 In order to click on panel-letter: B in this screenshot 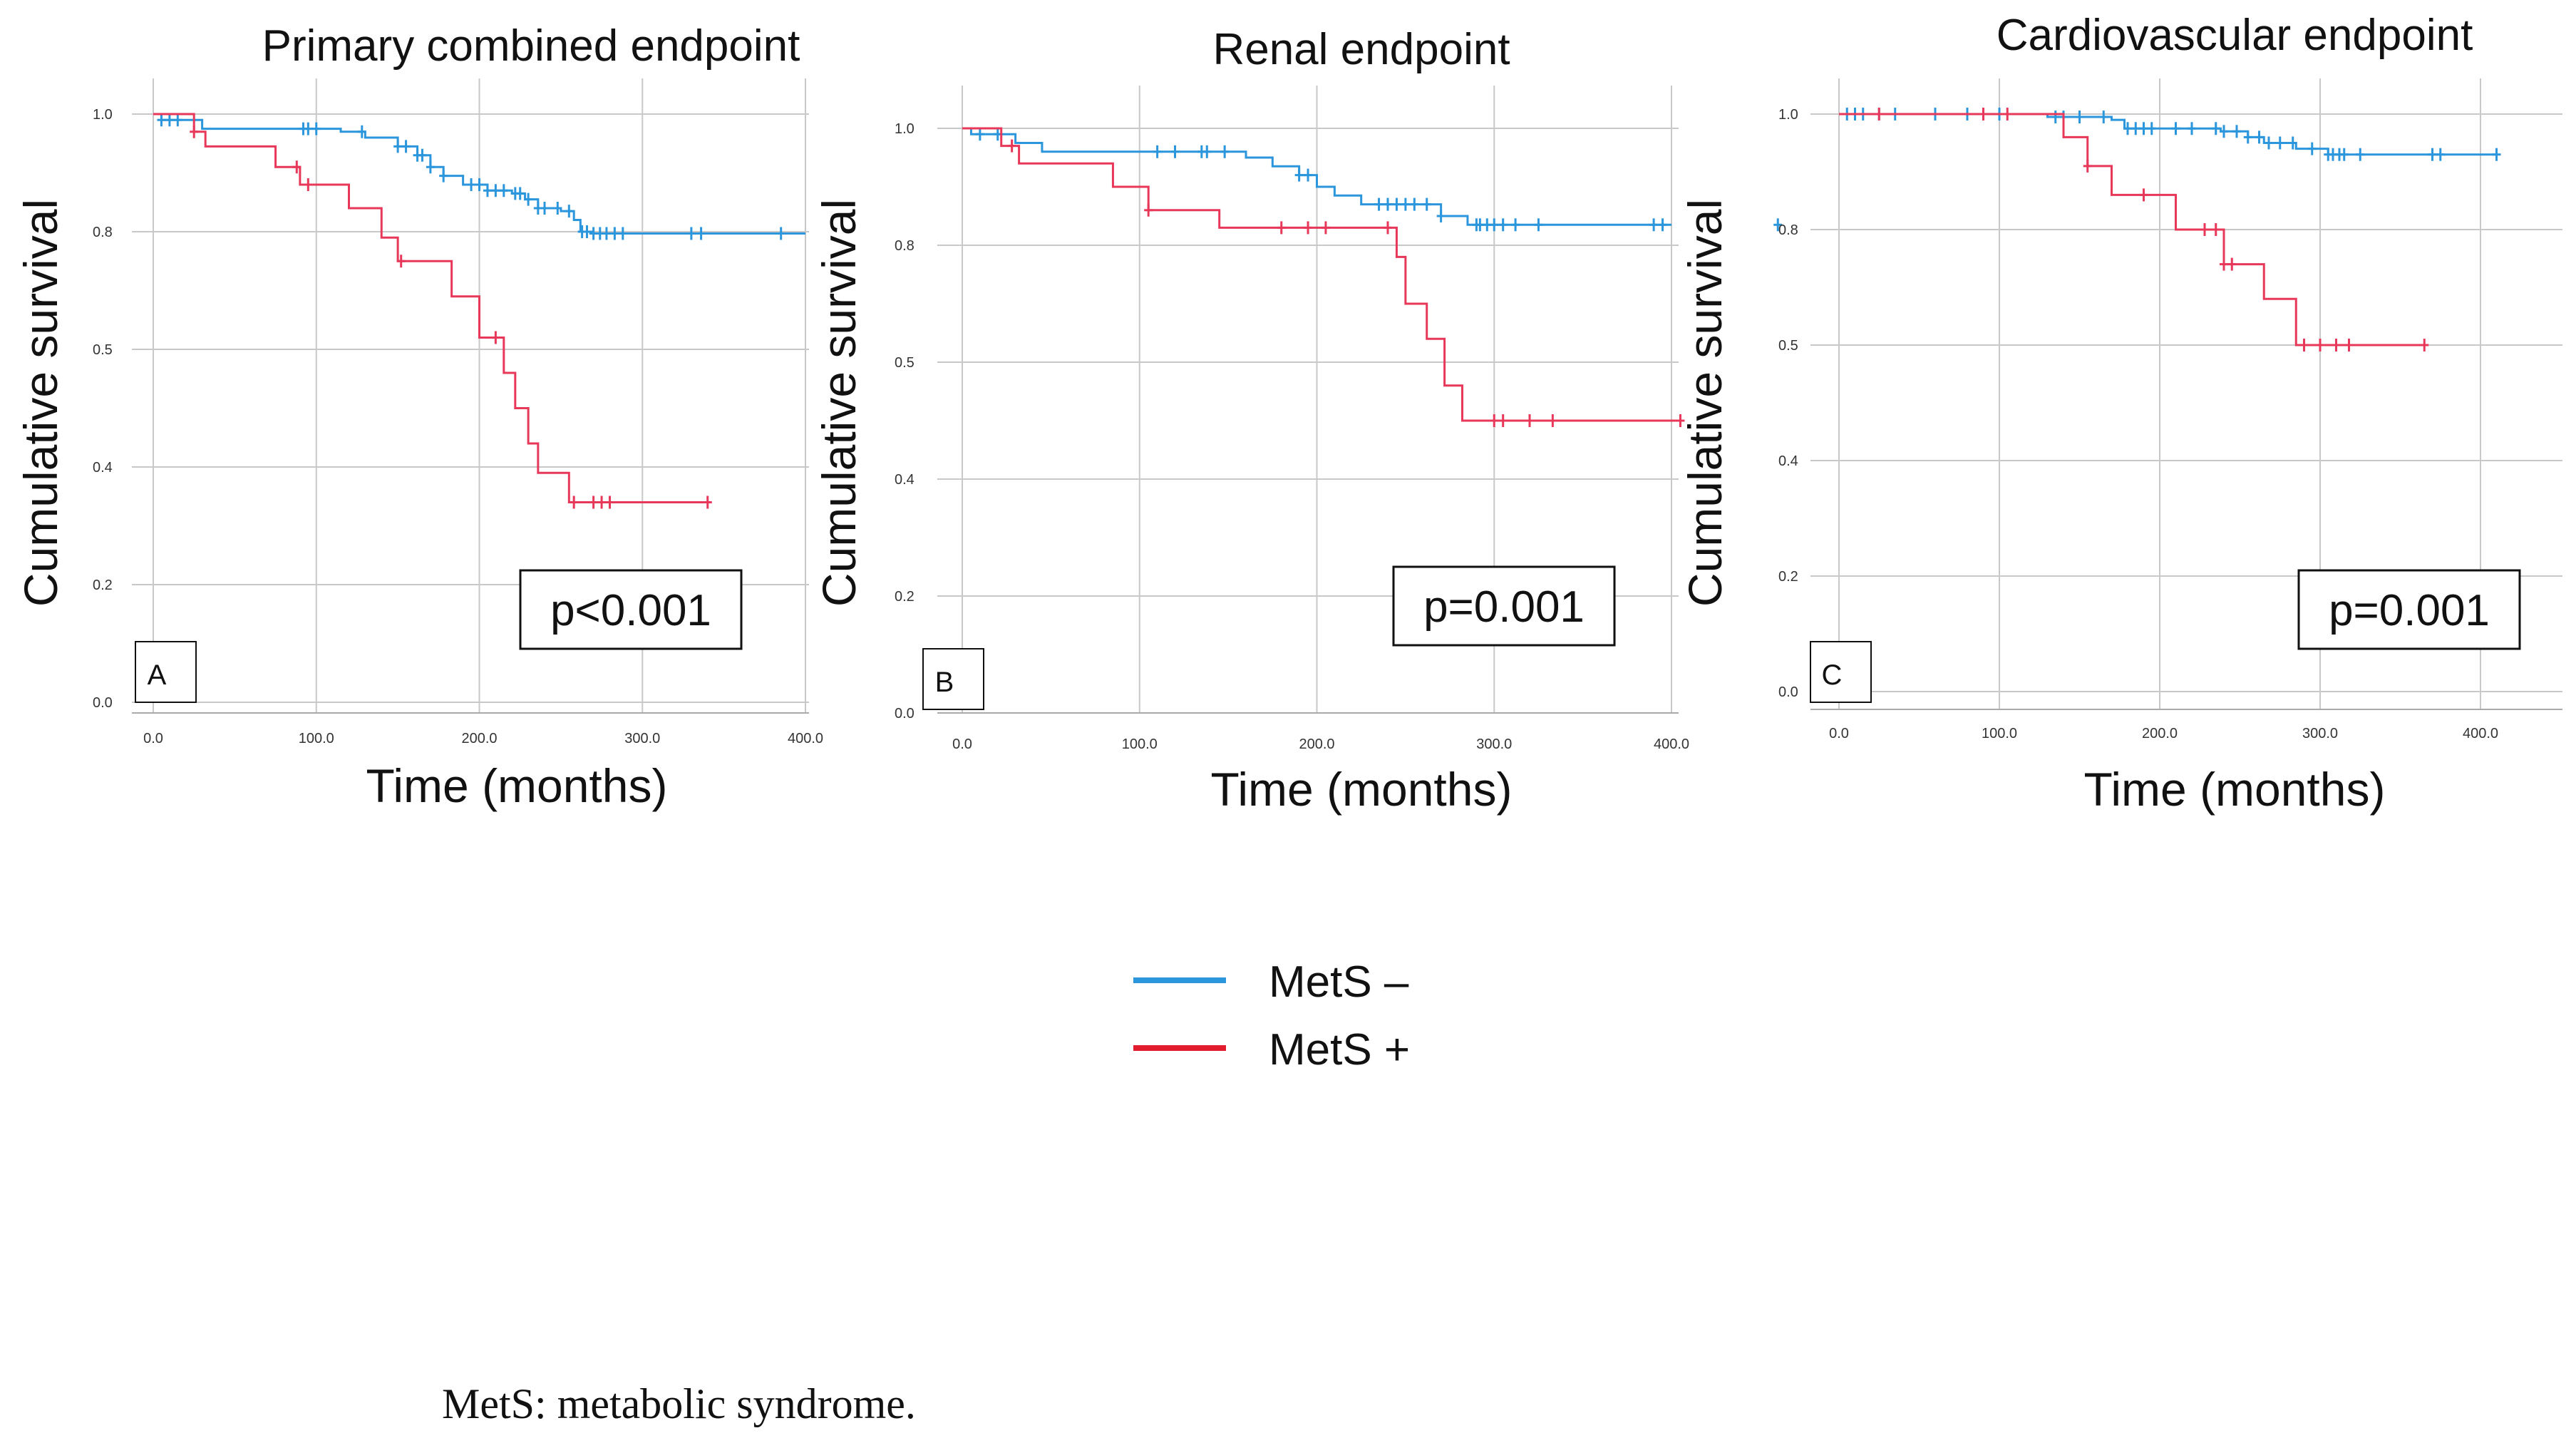, I will do `click(944, 682)`.